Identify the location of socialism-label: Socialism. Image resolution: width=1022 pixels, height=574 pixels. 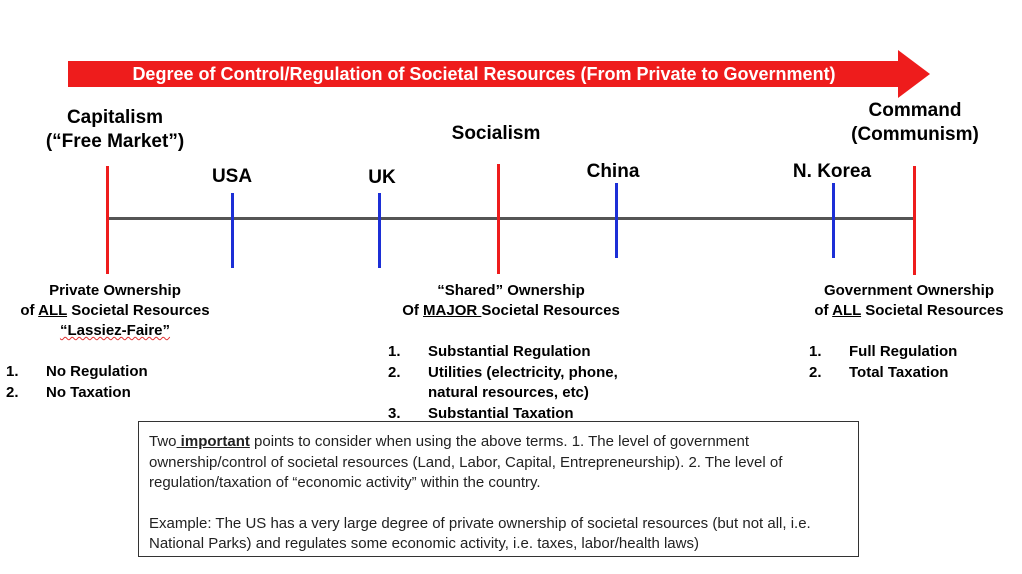
(496, 134).